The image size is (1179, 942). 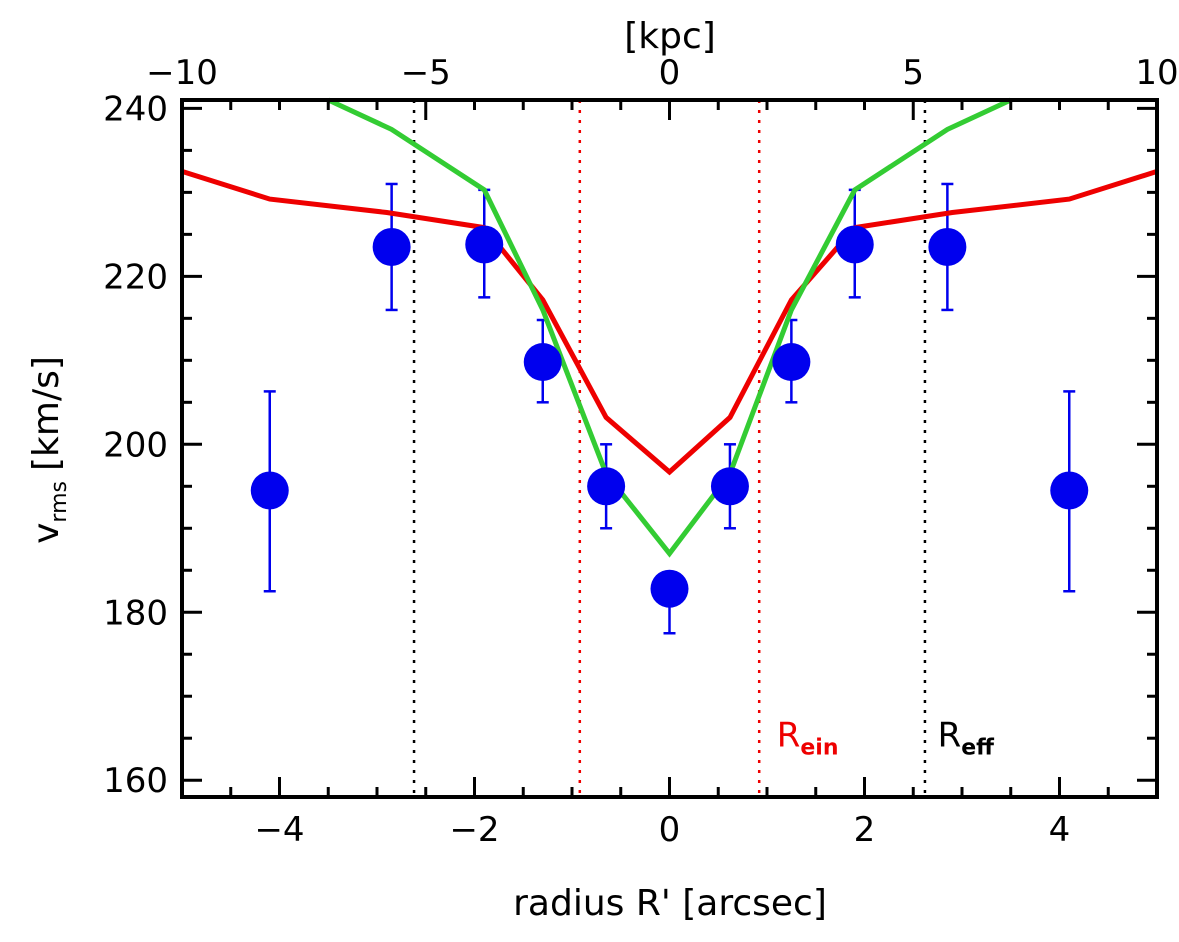 What do you see at coordinates (670, 830) in the screenshot?
I see `x-tick-label: 0` at bounding box center [670, 830].